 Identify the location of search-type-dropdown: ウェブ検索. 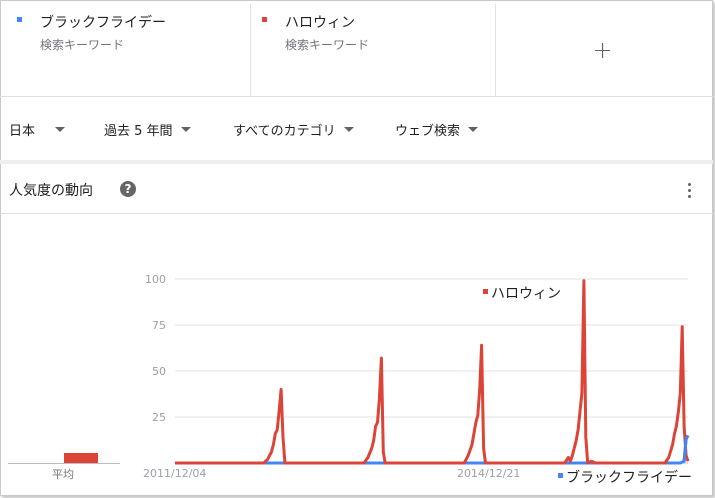
(437, 129).